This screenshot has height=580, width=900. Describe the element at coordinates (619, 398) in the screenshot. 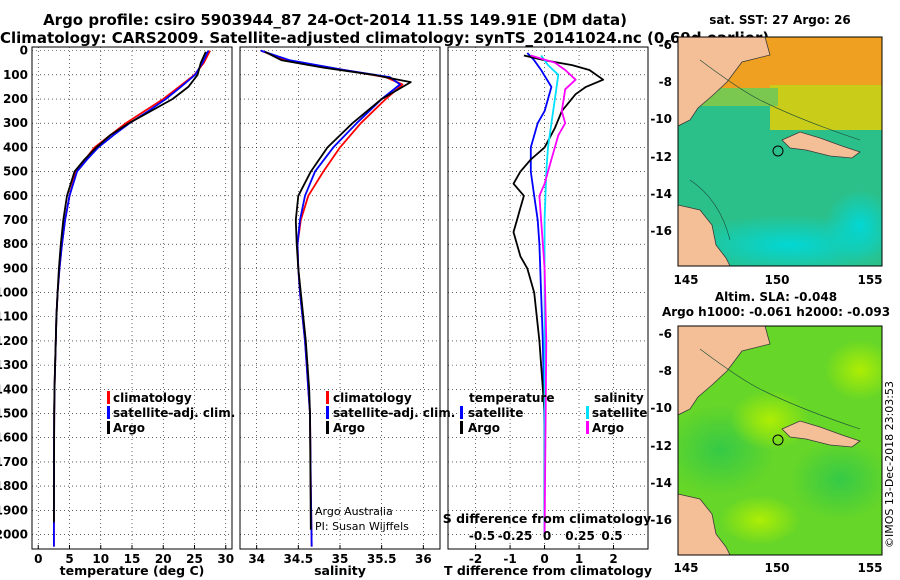

I see `legend-title-salinity: salinity` at that location.